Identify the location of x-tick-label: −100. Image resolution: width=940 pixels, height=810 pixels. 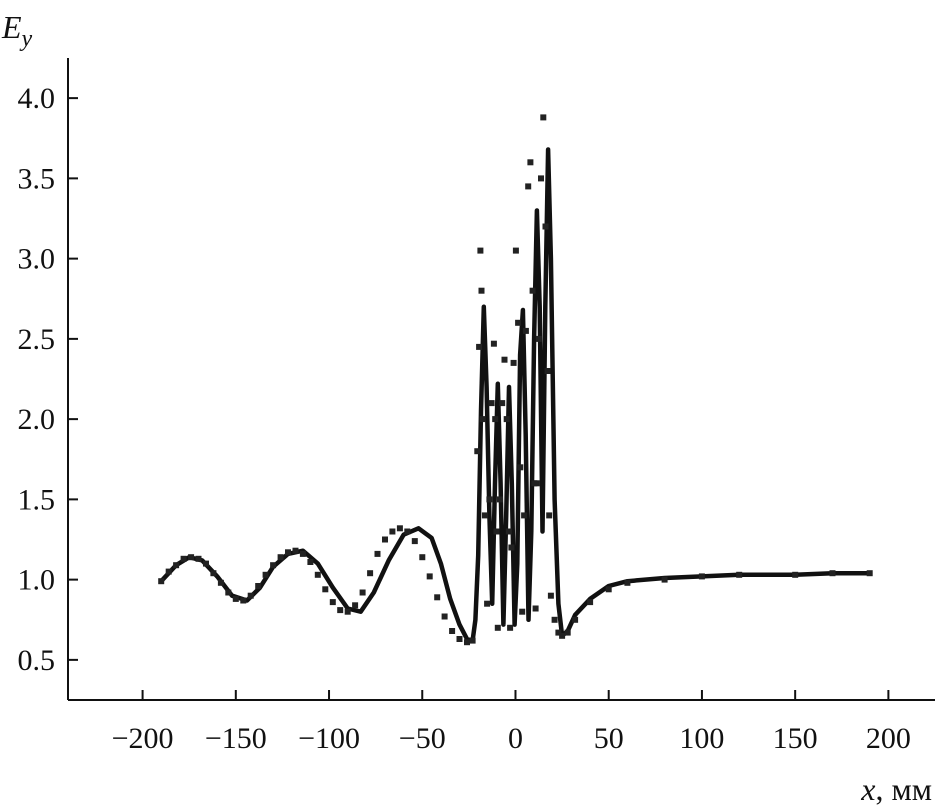
(329, 738).